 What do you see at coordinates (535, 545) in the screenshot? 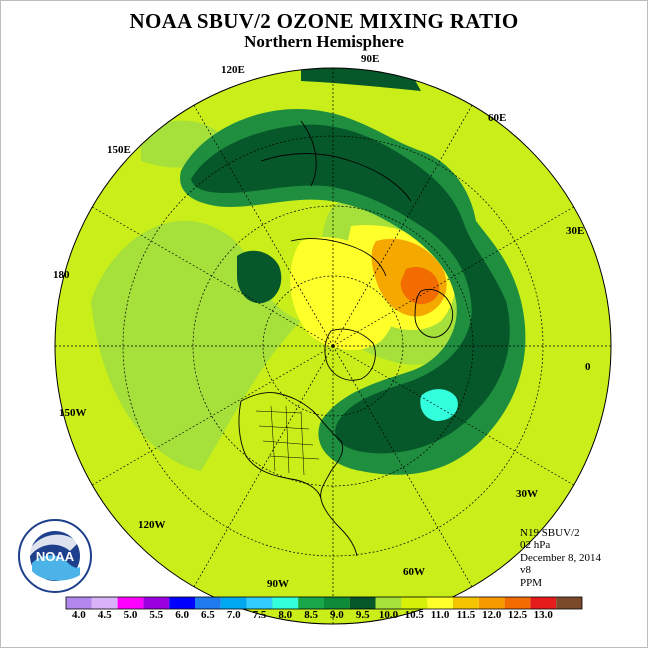
I see `pressure-level: 02 hPa` at bounding box center [535, 545].